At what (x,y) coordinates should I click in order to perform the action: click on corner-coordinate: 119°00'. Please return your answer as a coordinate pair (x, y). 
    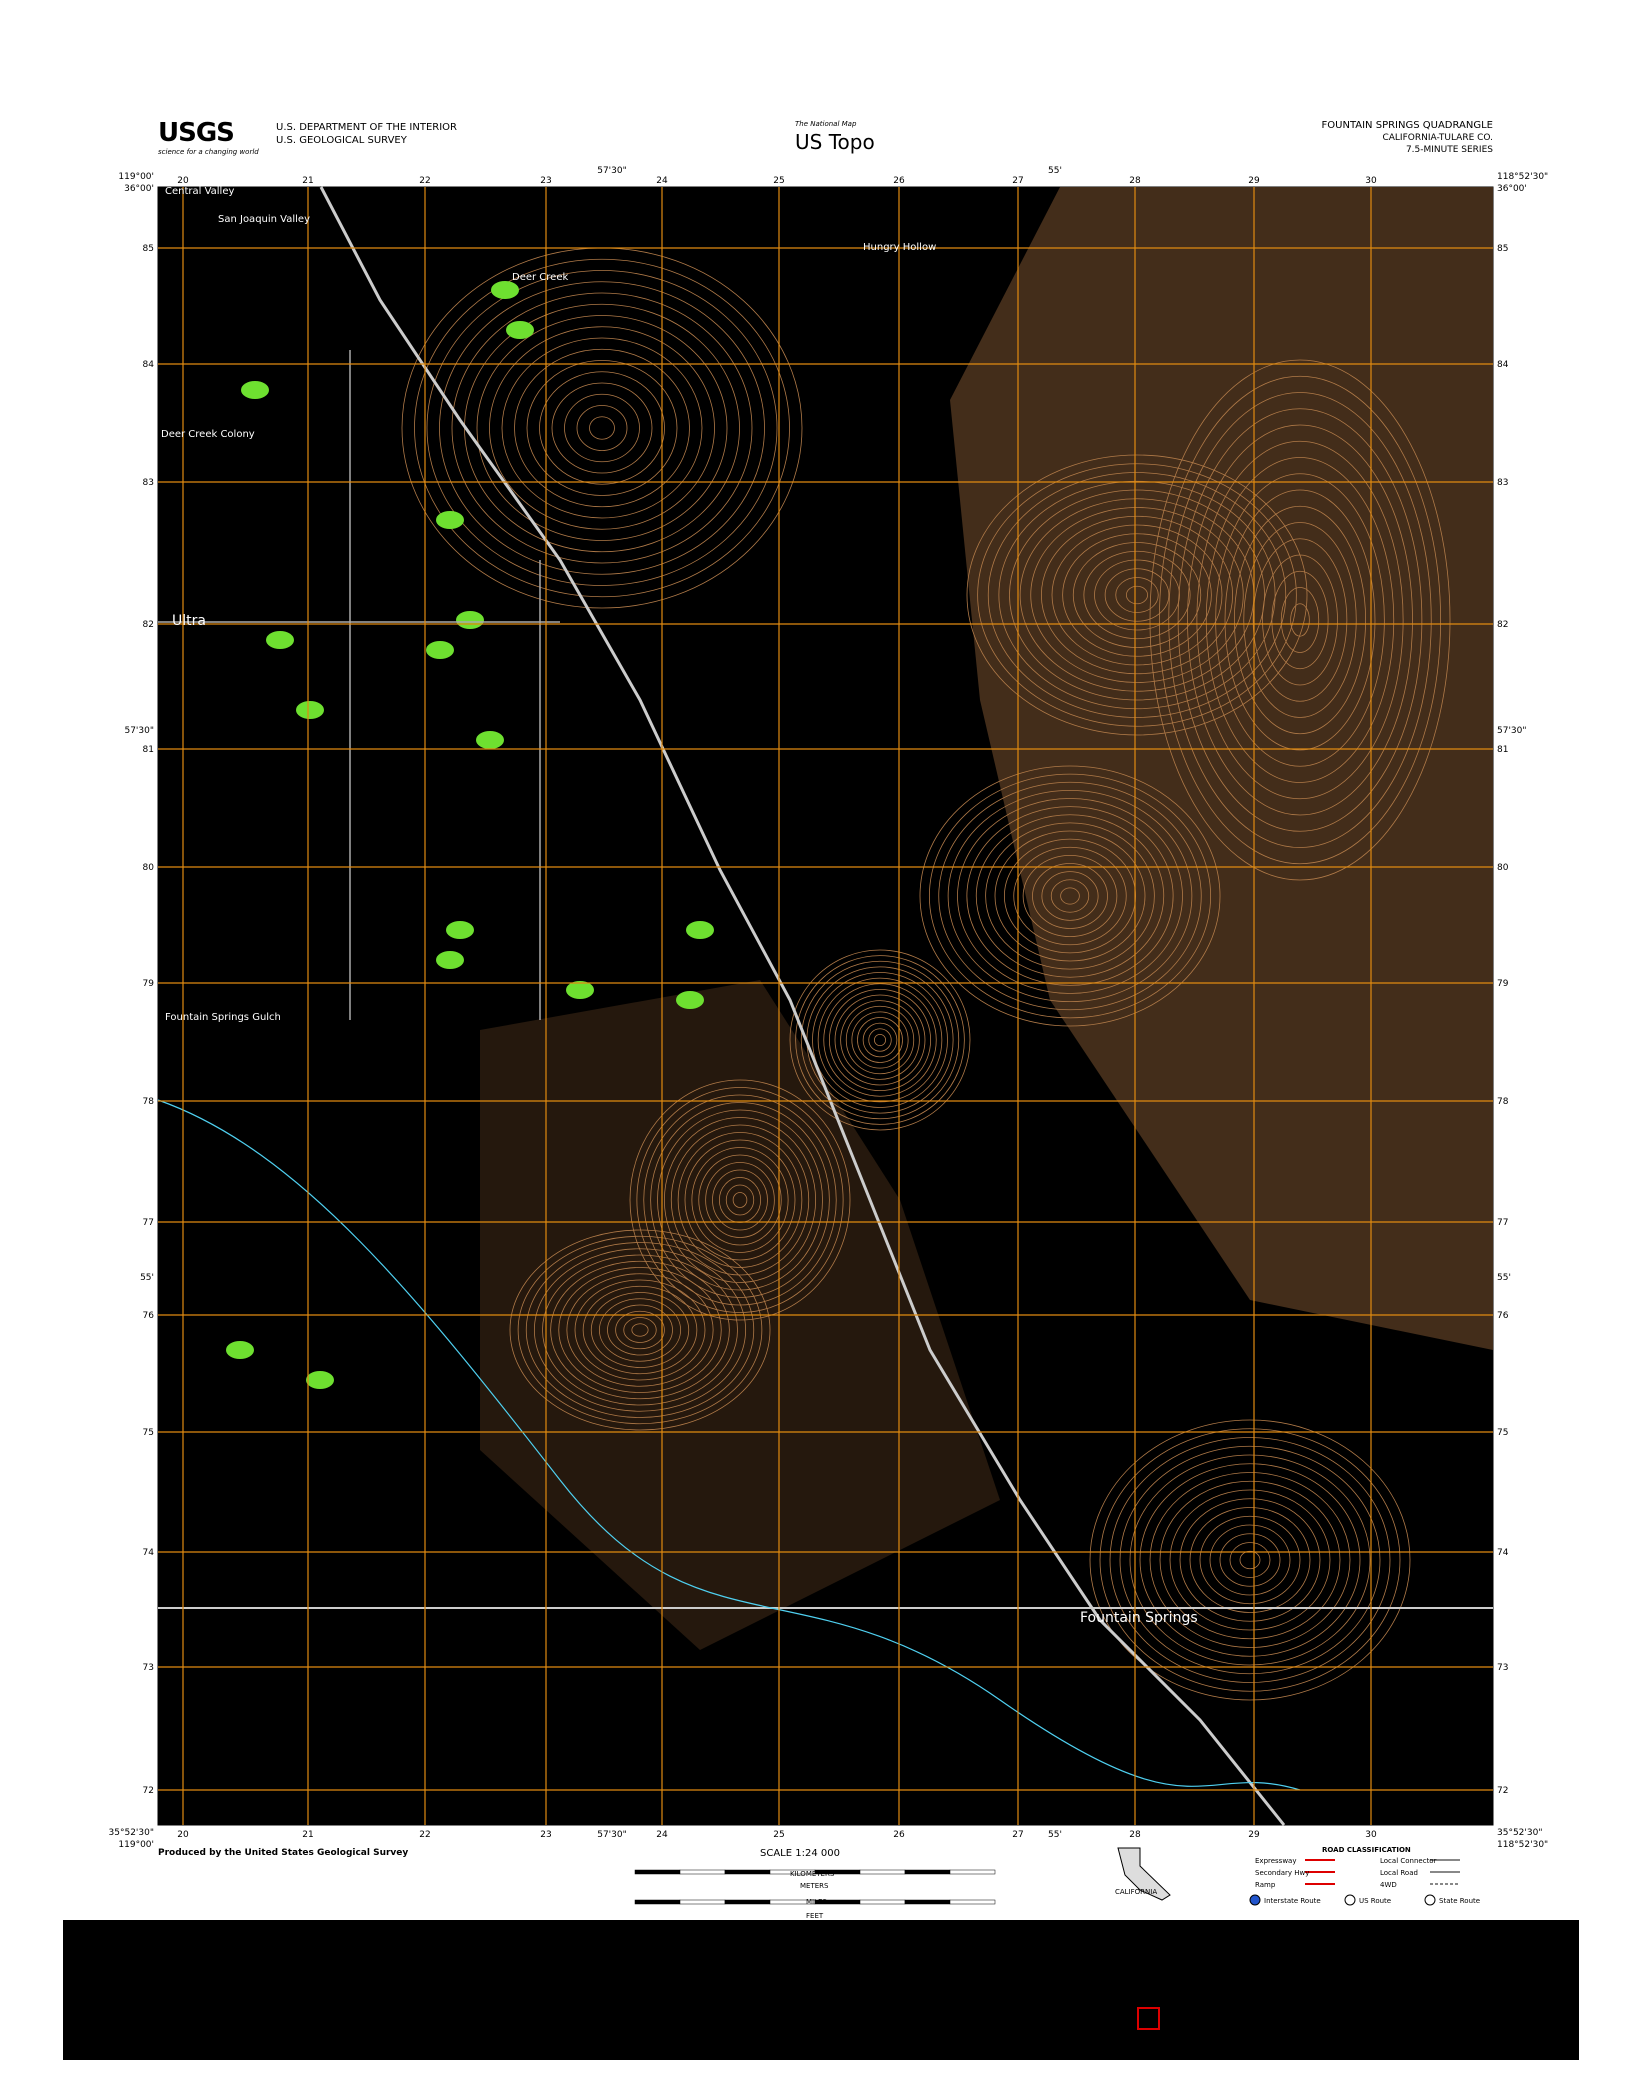
    Looking at the image, I should click on (136, 1845).